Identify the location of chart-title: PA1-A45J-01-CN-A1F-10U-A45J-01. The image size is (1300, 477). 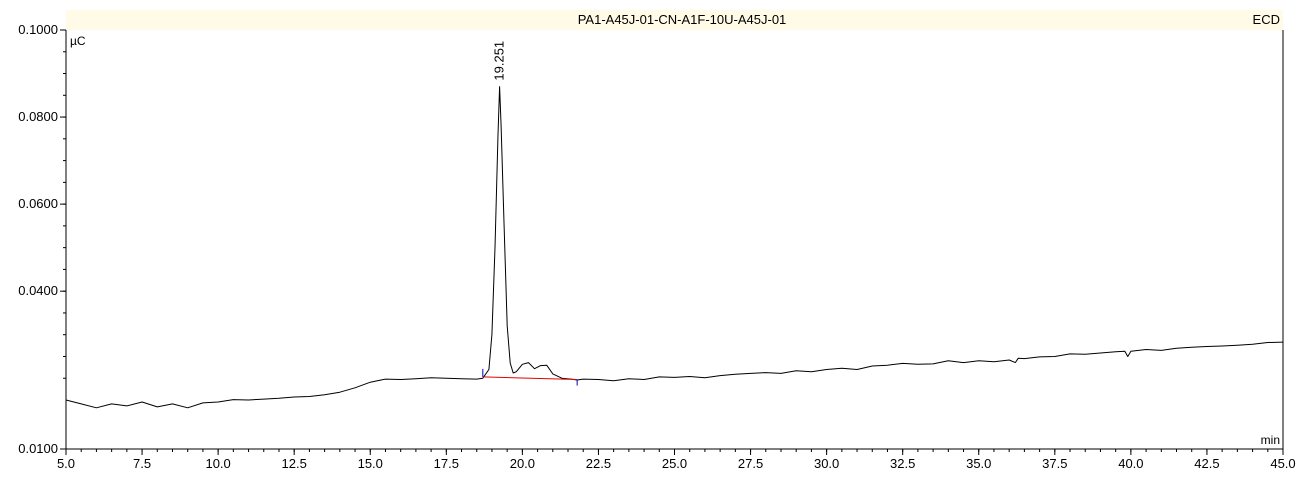
(682, 19).